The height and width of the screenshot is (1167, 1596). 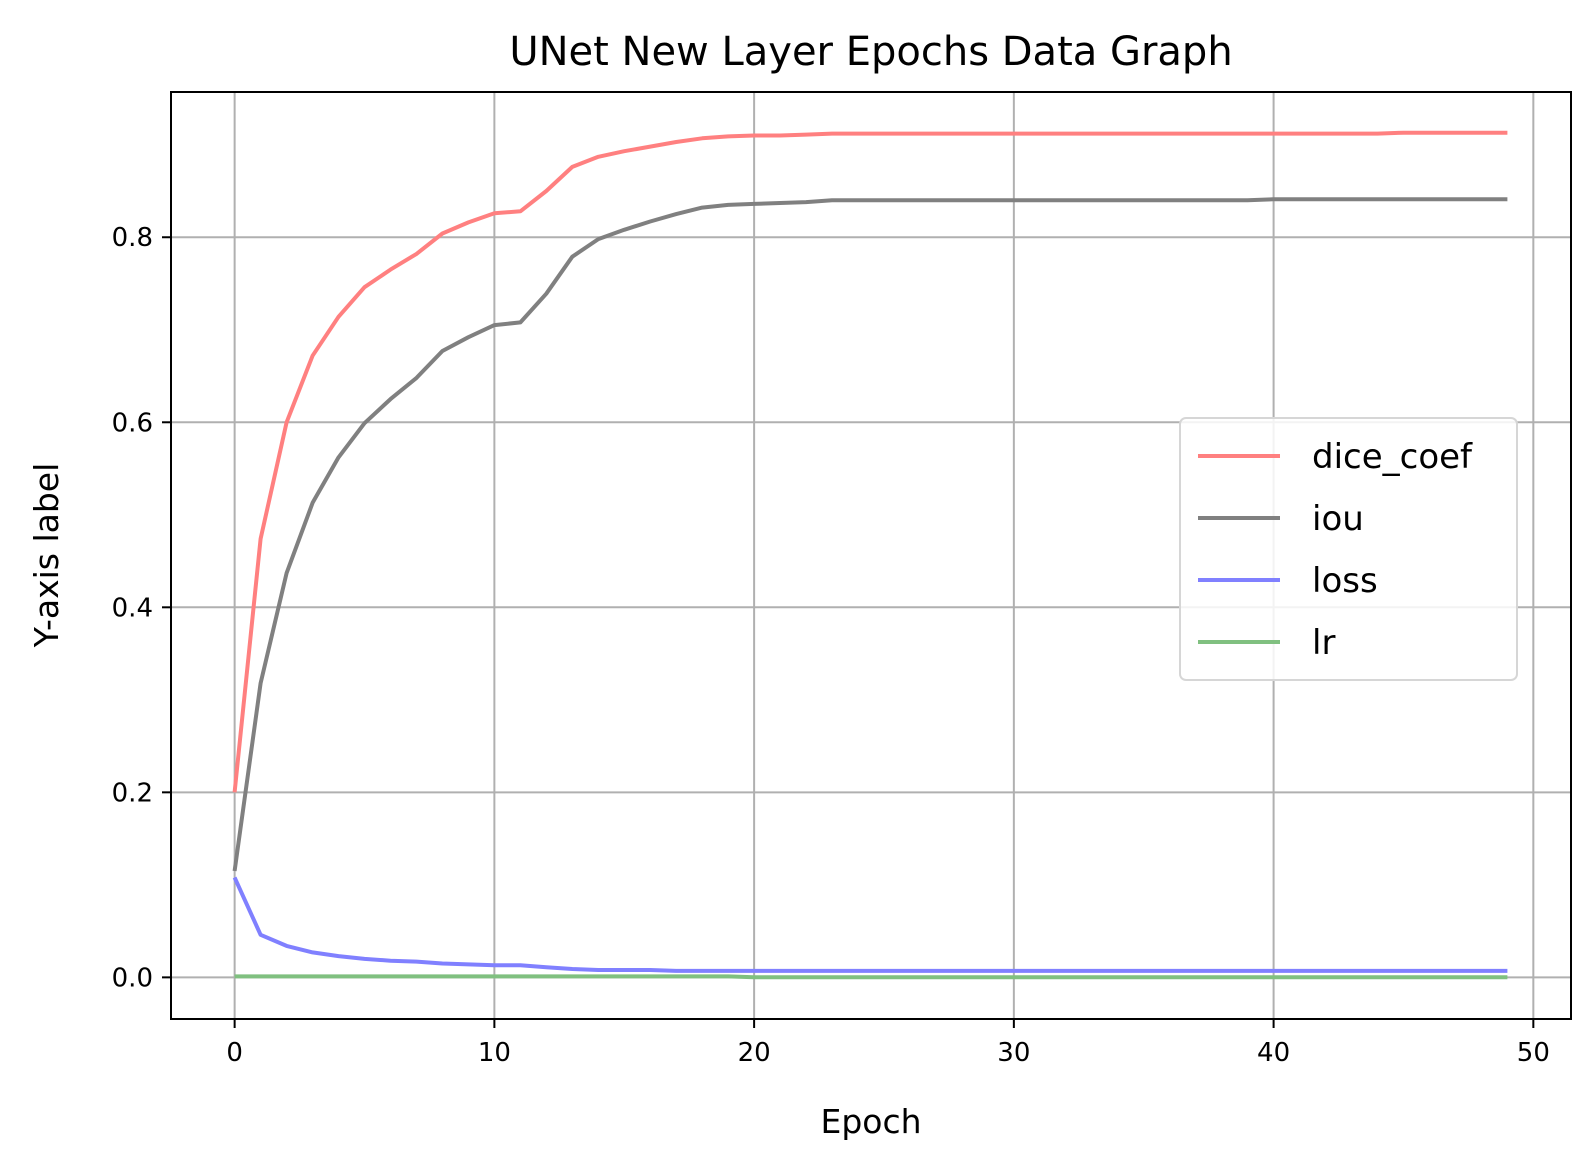 I want to click on series-line-loss, so click(x=870, y=924).